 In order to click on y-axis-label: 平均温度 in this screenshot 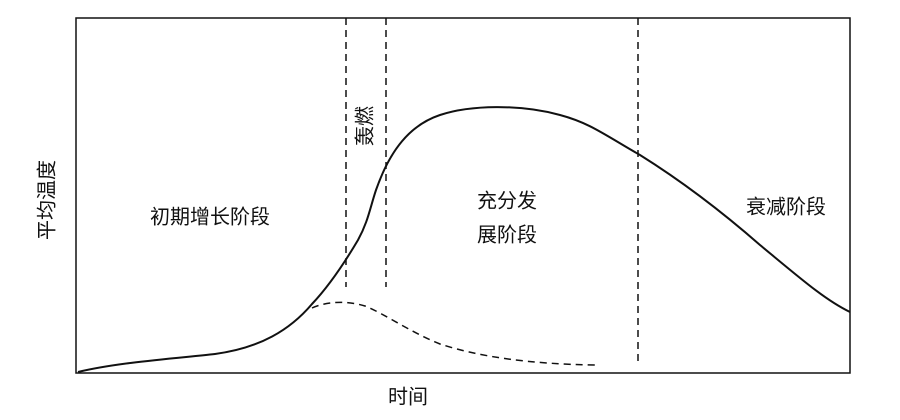, I will do `click(47, 200)`.